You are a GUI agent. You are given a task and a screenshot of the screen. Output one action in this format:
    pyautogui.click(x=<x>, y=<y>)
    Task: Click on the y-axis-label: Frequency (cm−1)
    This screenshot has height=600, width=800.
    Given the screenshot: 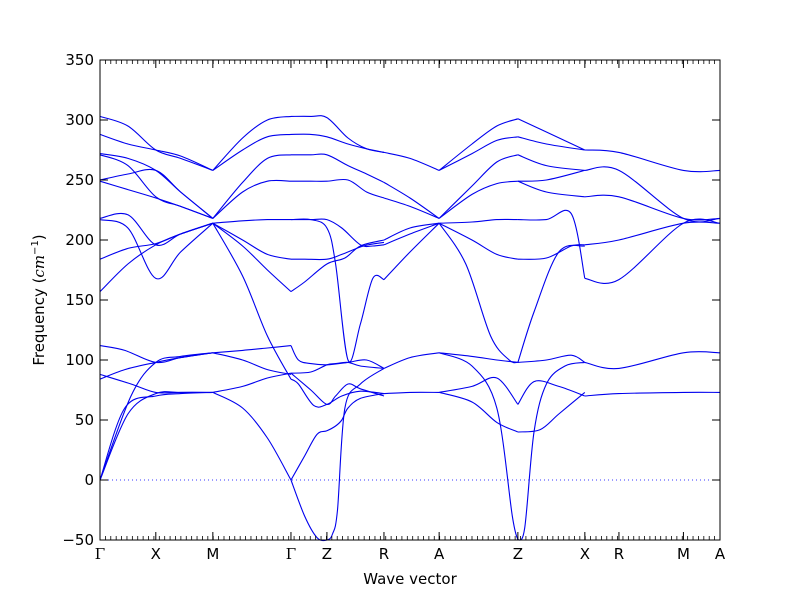 What is the action you would take?
    pyautogui.click(x=39, y=299)
    